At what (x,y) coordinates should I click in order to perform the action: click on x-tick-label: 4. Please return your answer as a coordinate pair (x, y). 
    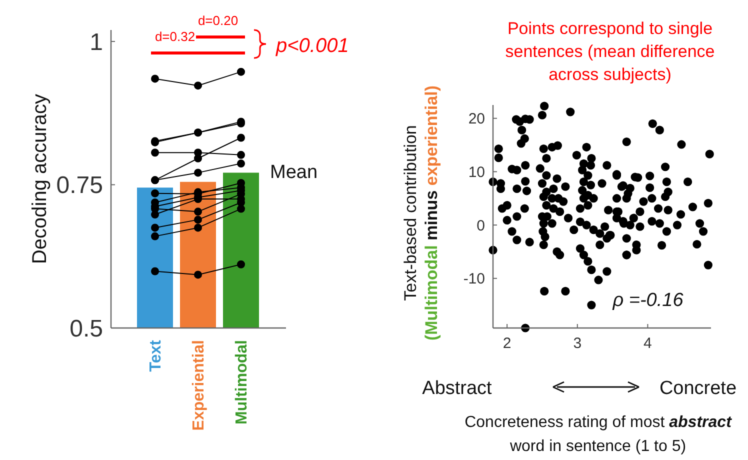
    Looking at the image, I should click on (648, 343).